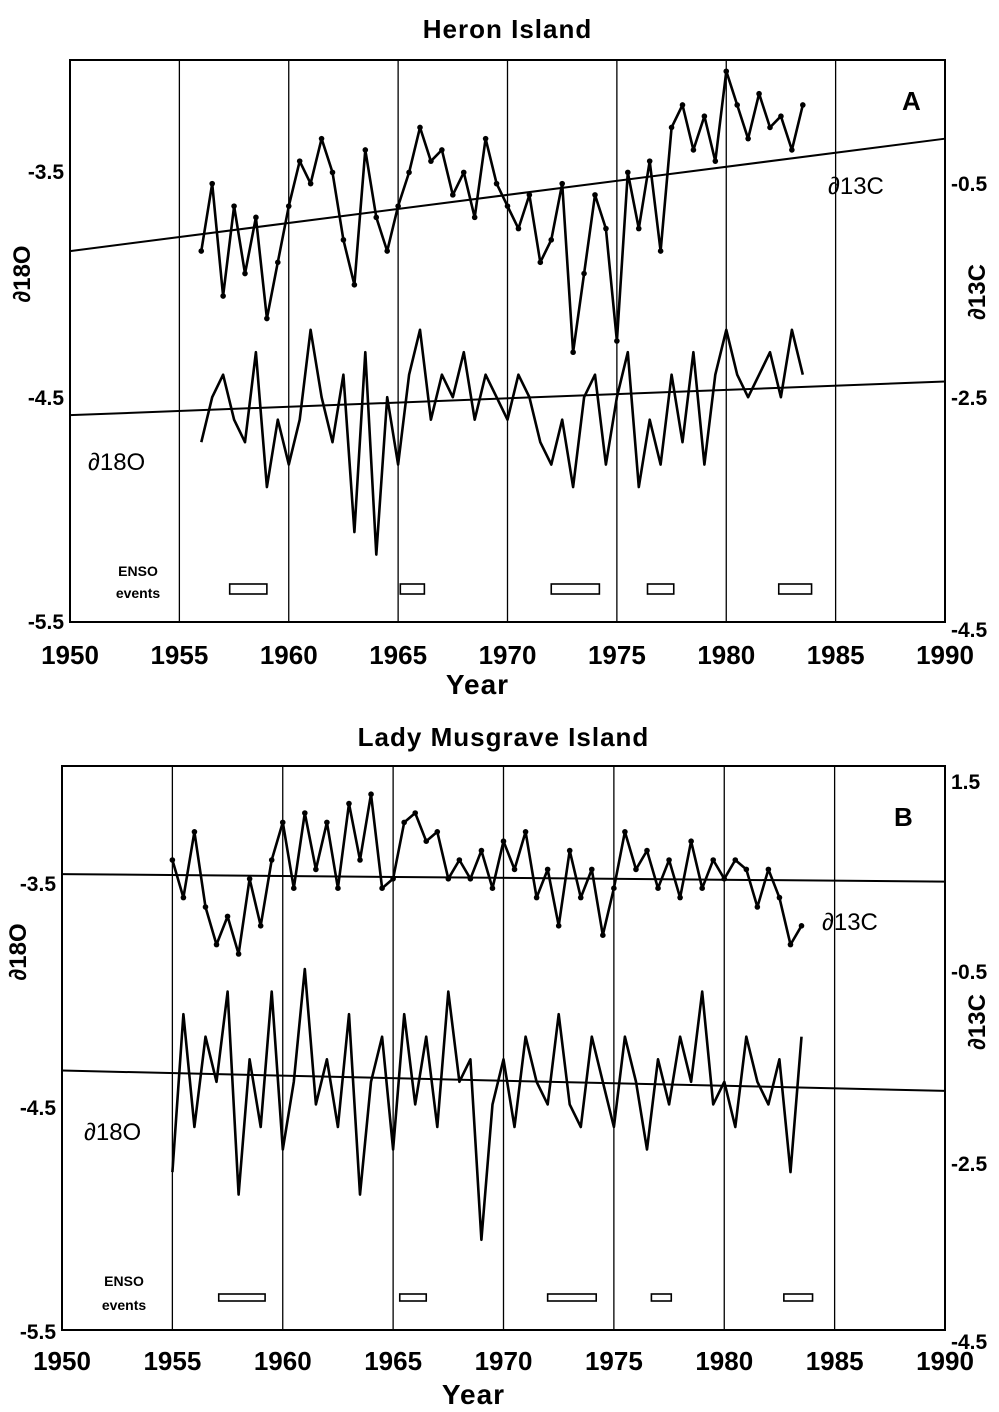 This screenshot has width=999, height=1412. I want to click on x-tick-label: 1955, so click(172, 1361).